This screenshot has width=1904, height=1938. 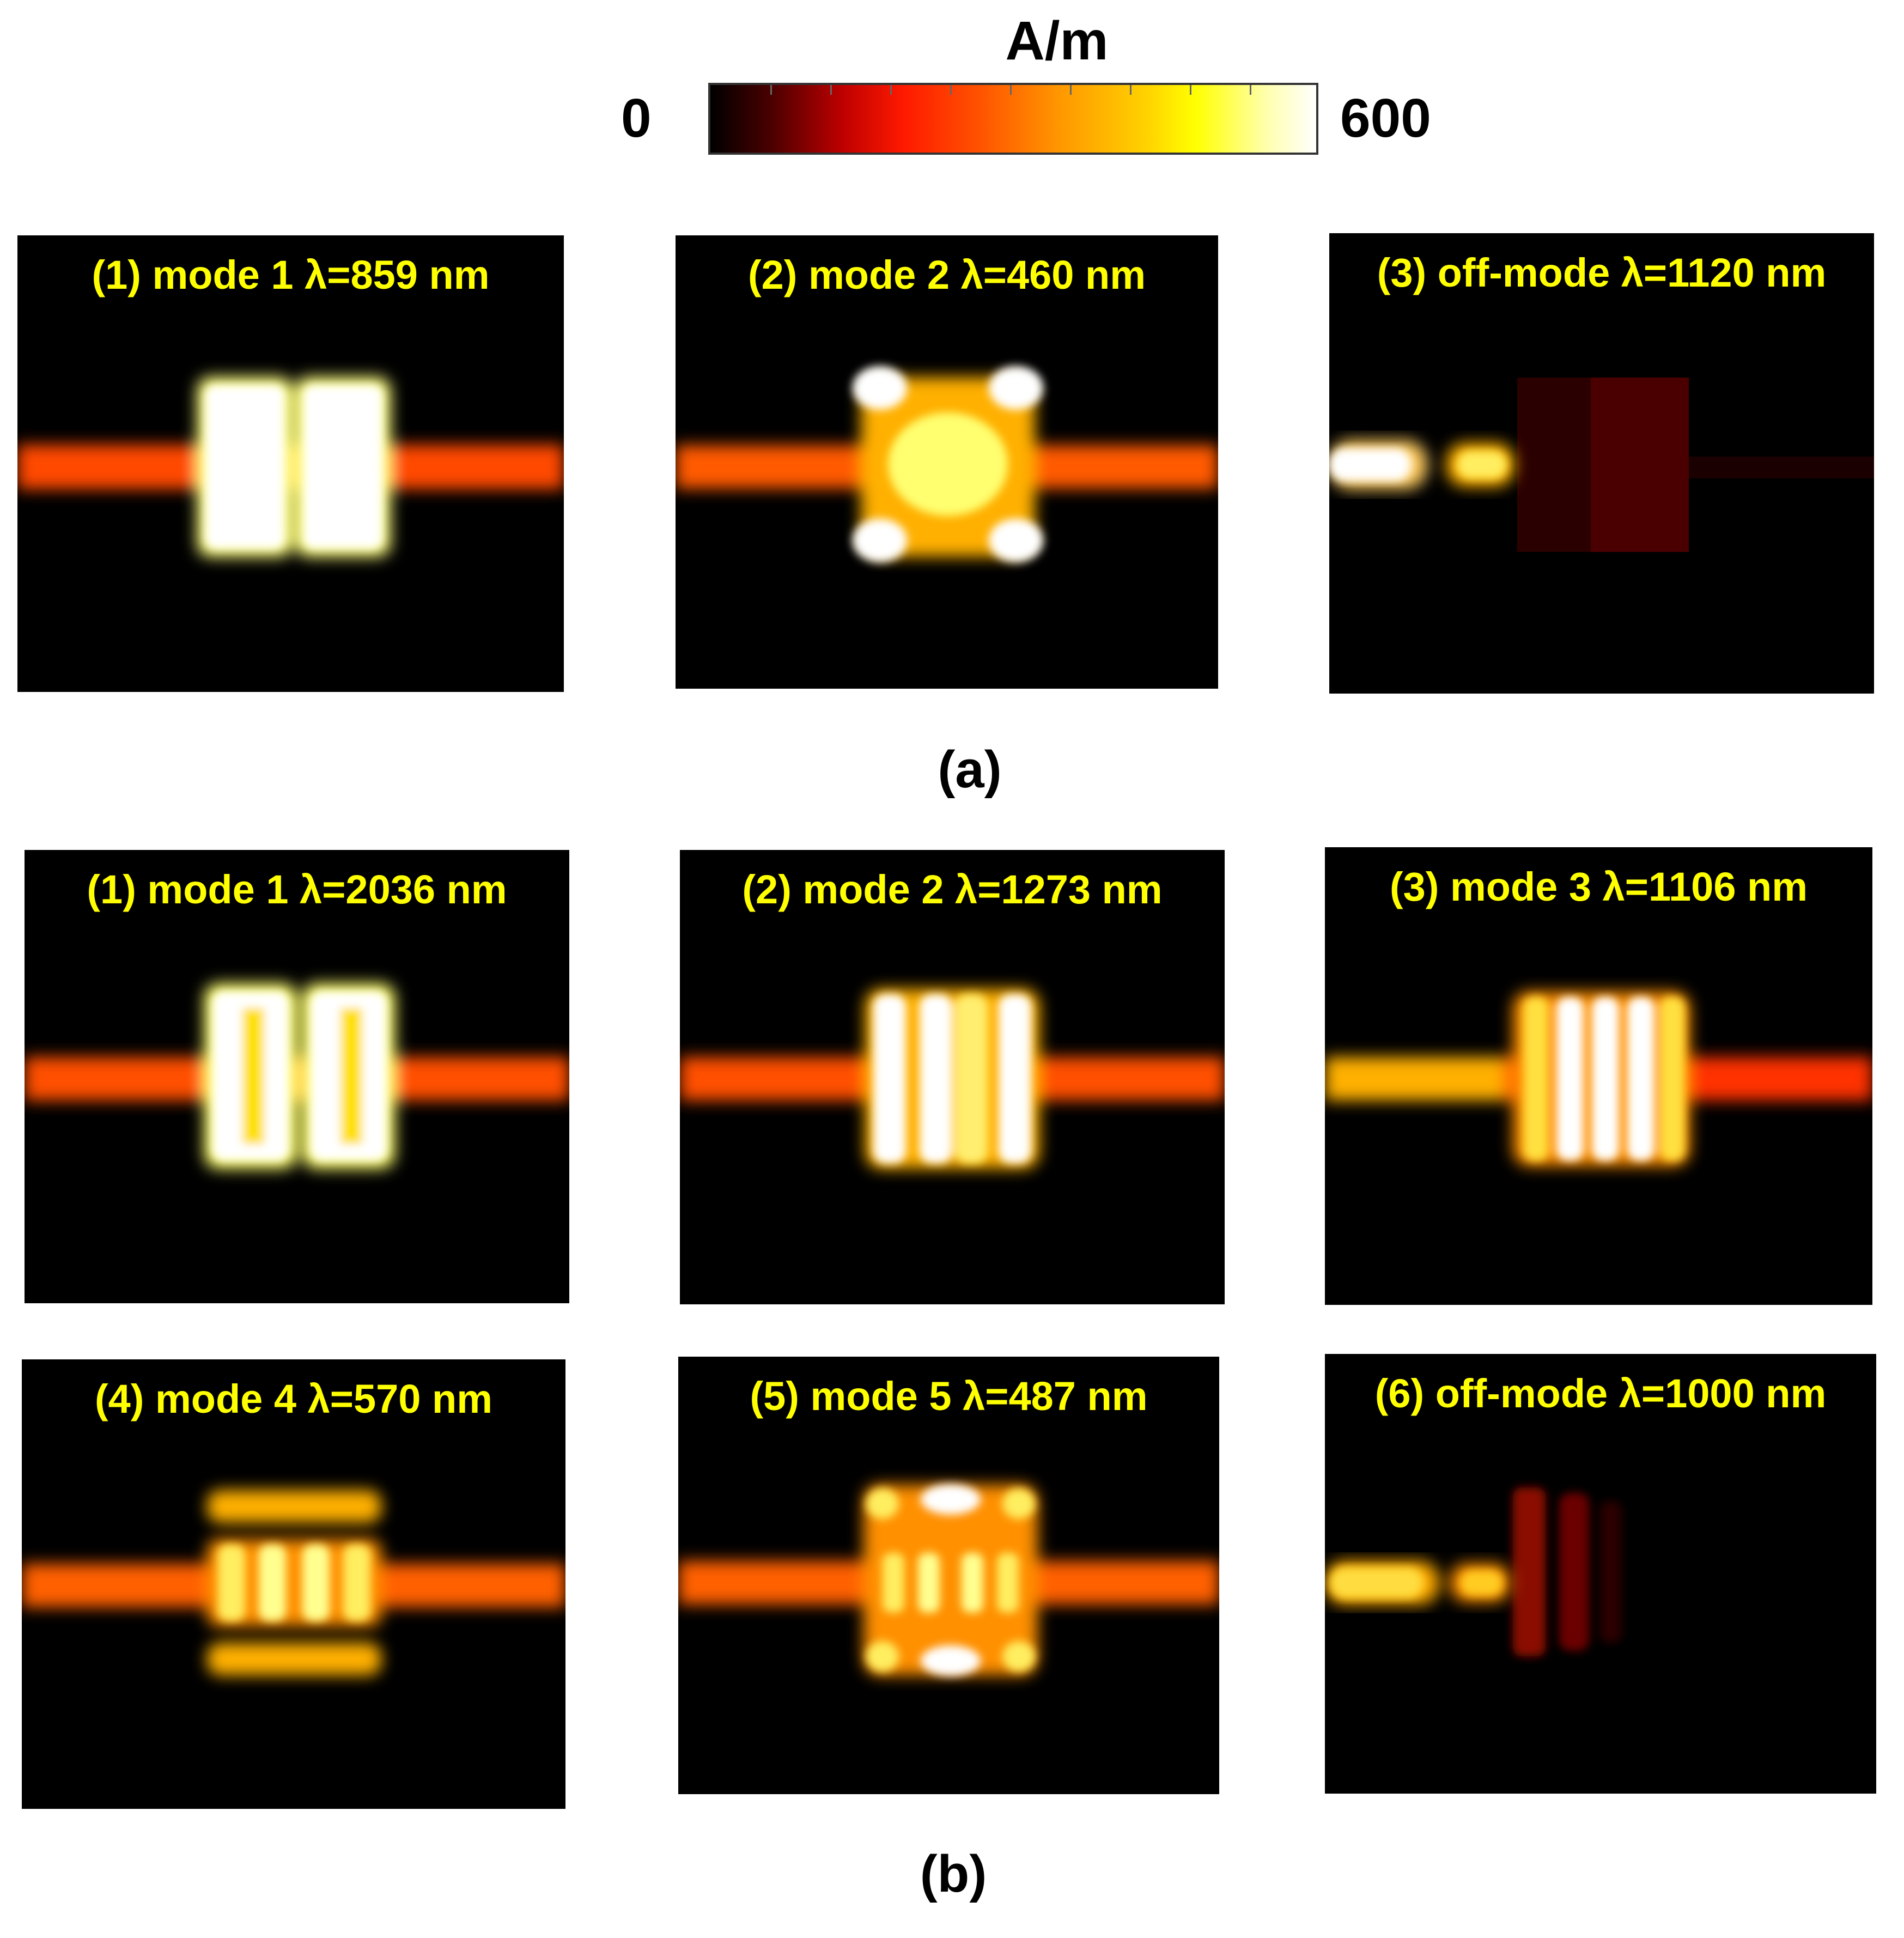 What do you see at coordinates (1057, 40) in the screenshot?
I see `colorbar-unit: A/m` at bounding box center [1057, 40].